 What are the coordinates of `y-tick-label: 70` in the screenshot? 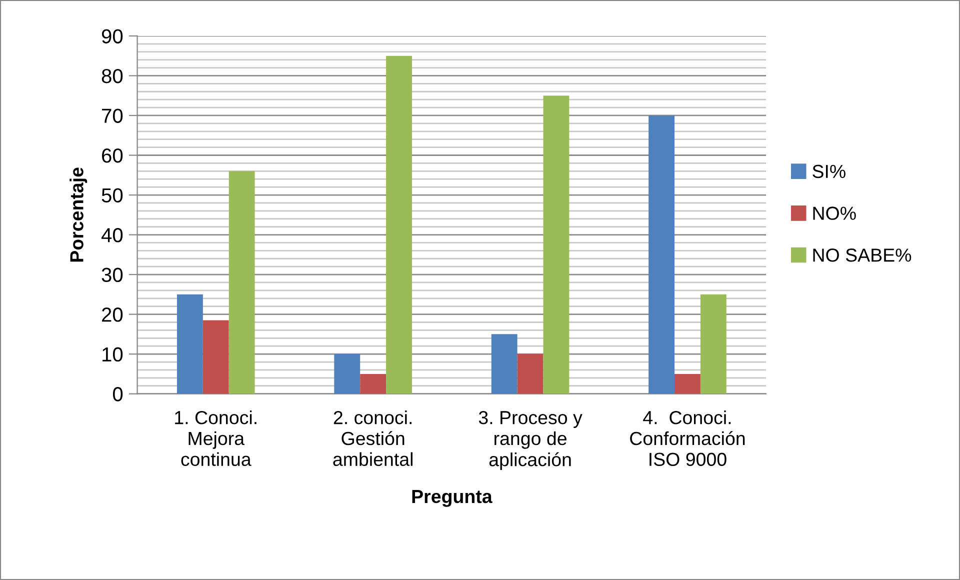 It's located at (112, 115).